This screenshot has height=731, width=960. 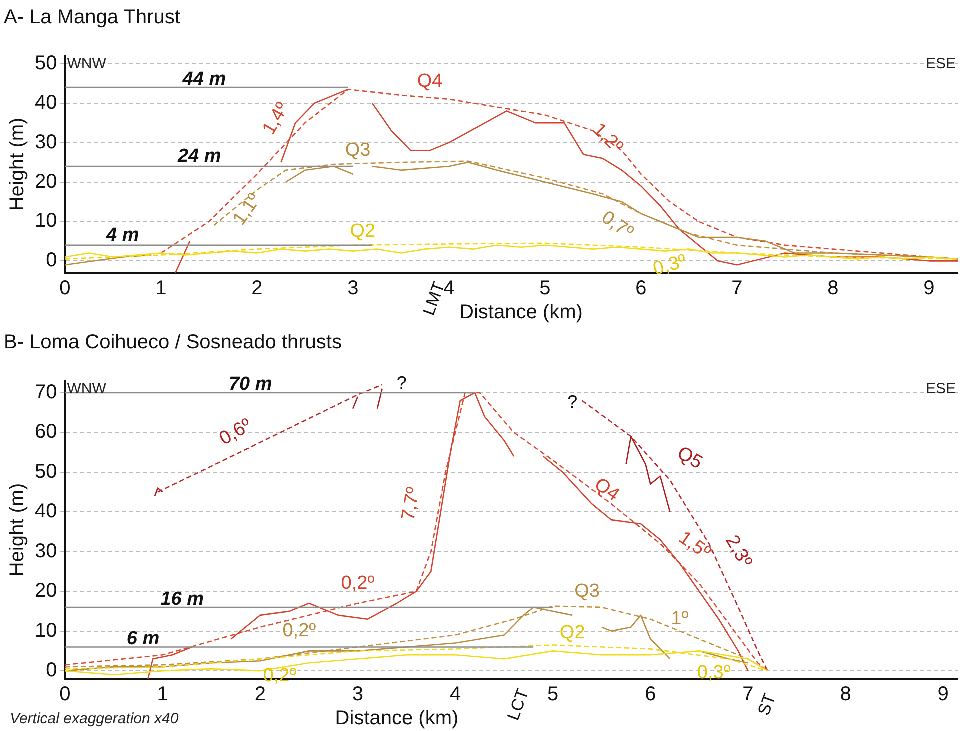 I want to click on annotation: 70 m, so click(x=250, y=385).